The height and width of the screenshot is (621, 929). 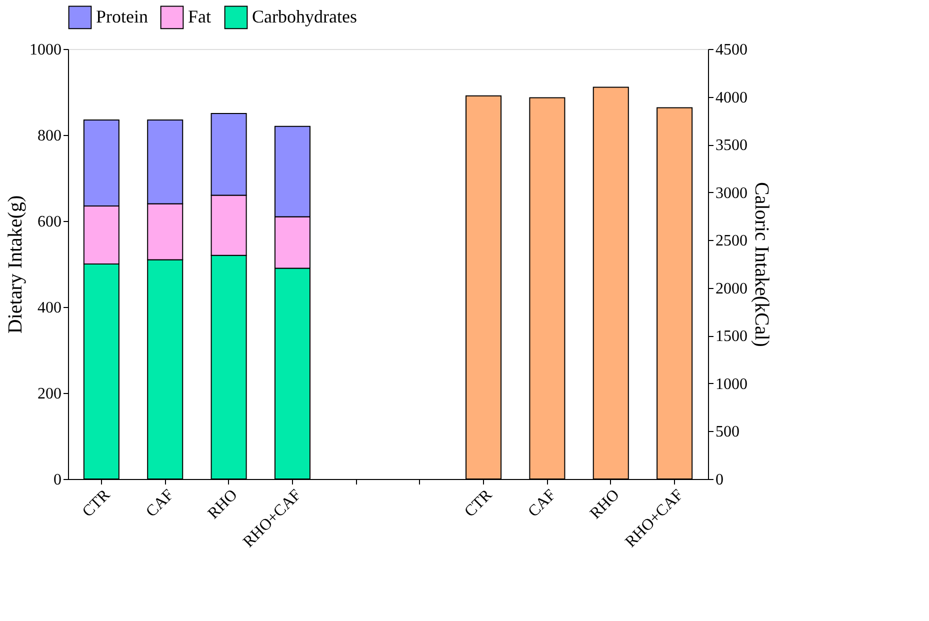 I want to click on y2-tick-label: 4000, so click(x=732, y=97).